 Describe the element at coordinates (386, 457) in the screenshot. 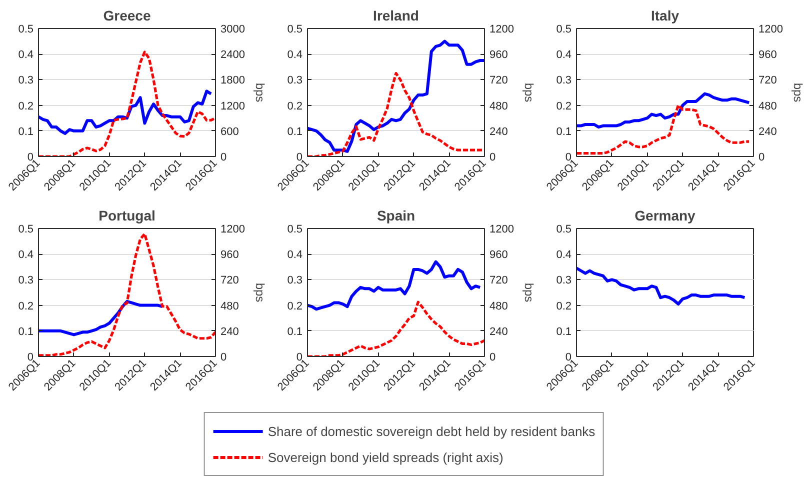

I see `legend-label: Sovereign bond yield spreads (right axis)` at that location.